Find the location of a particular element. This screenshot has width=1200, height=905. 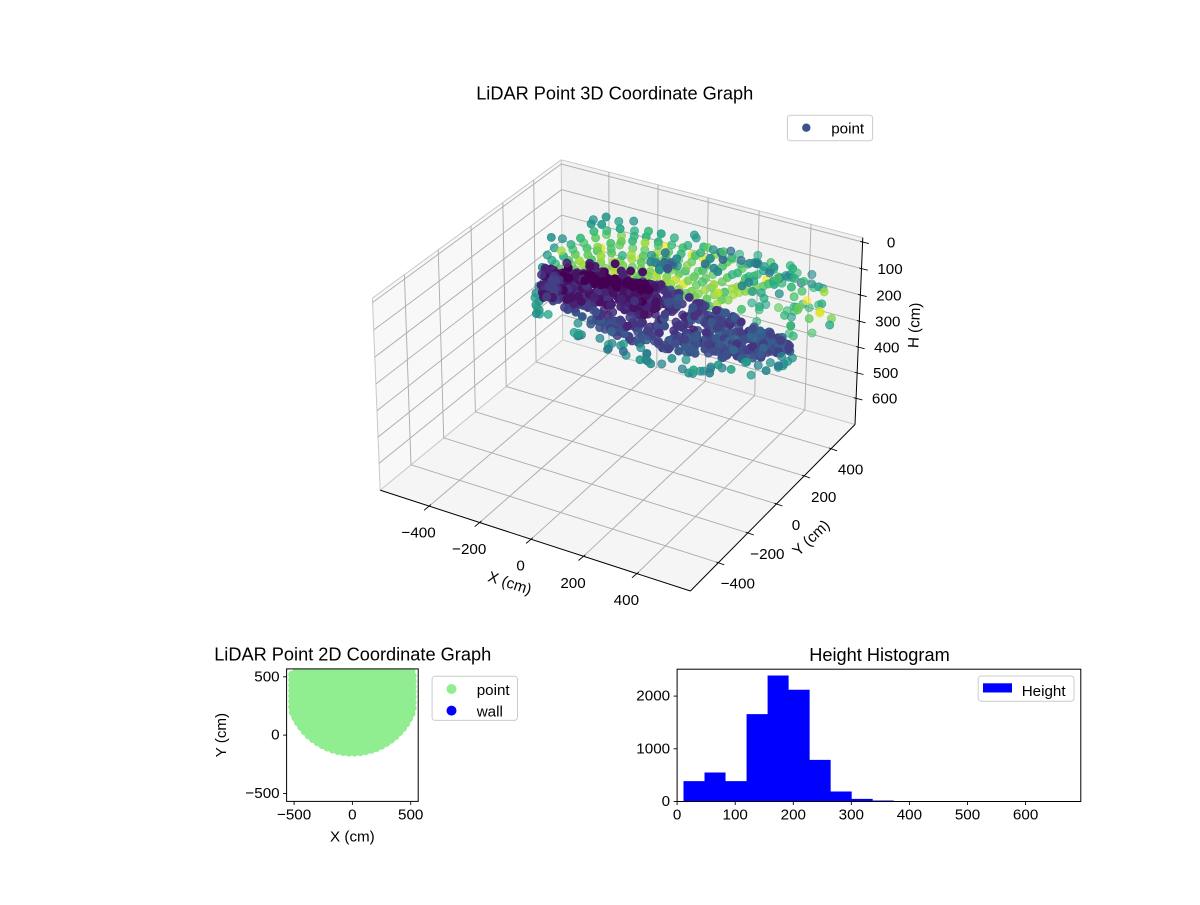

svg-text: Height is located at coordinates (1044, 691).